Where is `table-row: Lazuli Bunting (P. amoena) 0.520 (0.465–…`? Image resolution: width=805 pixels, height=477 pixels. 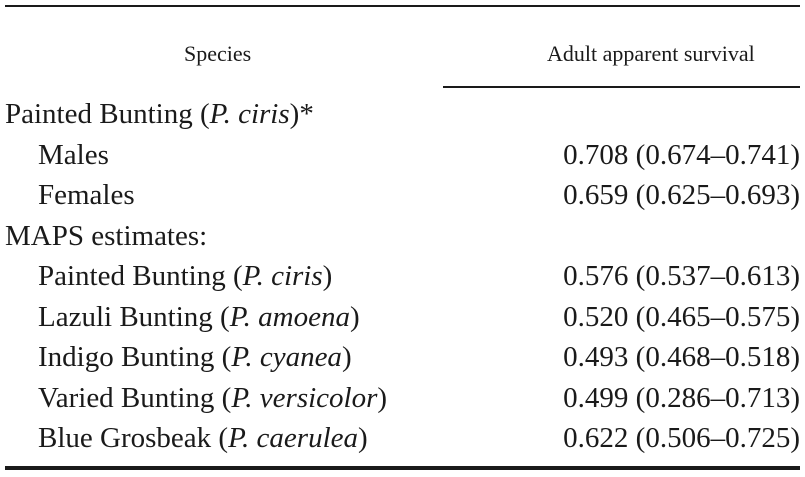 table-row: Lazuli Bunting (P. amoena) 0.520 (0.465–… is located at coordinates (402, 319).